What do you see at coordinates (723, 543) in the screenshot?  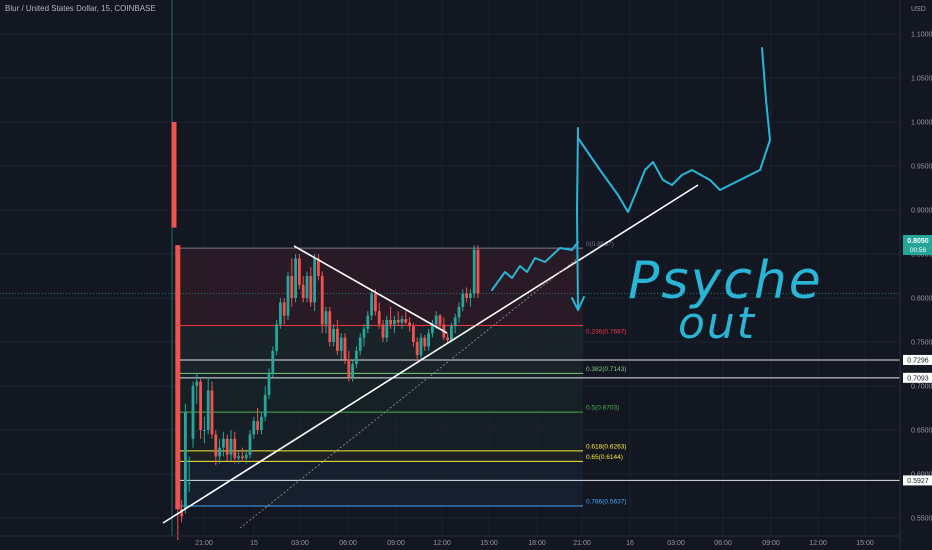 I see `x-tick-label: 06:00` at bounding box center [723, 543].